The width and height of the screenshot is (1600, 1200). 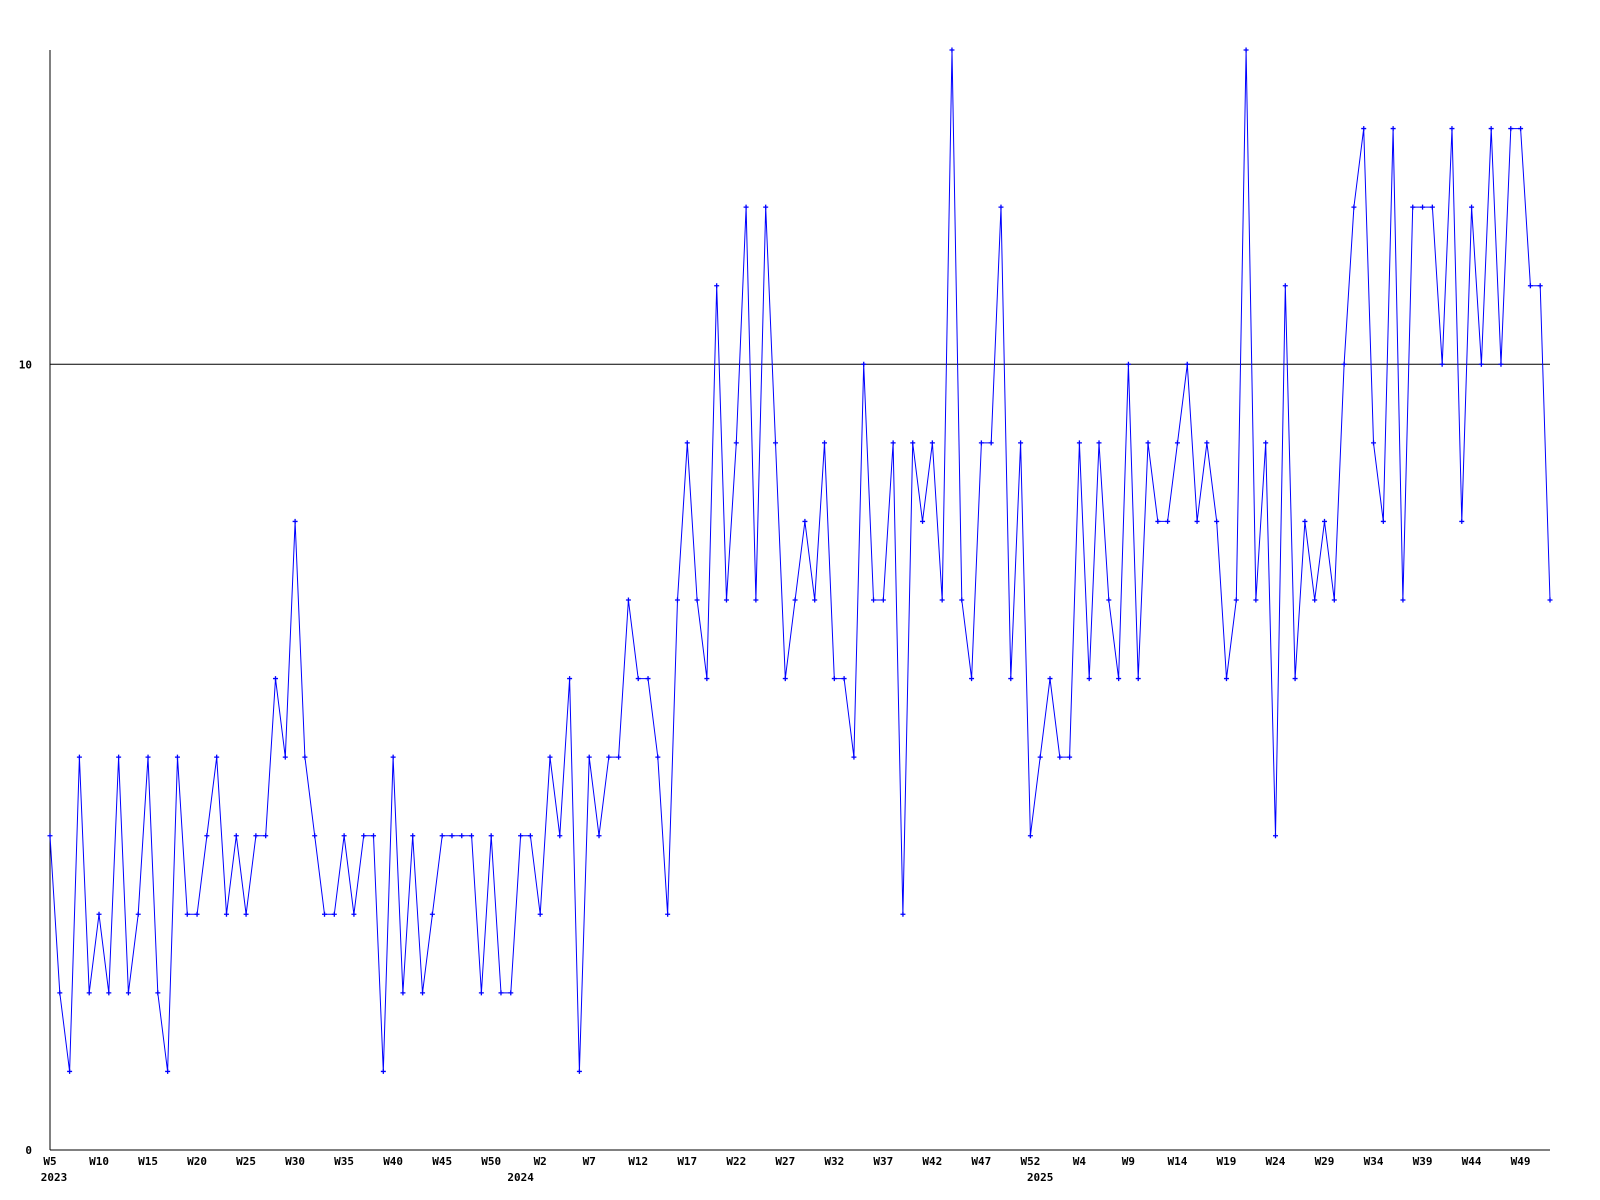 I want to click on y-tick-labels: 0 10, so click(x=25, y=757).